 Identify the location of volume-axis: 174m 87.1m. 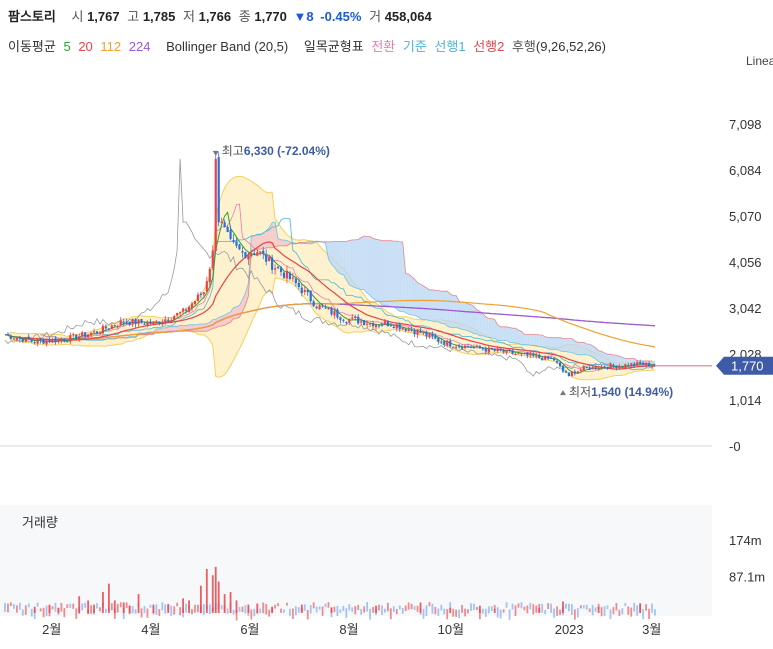
(747, 558).